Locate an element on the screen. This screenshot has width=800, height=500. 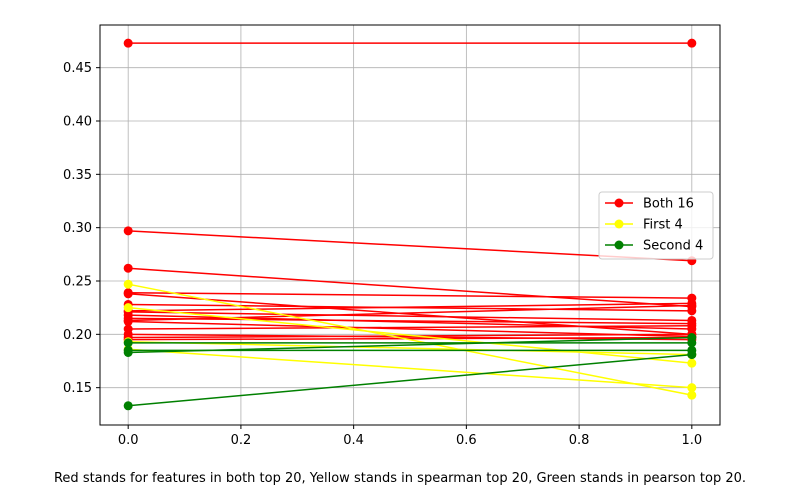
y-tick-label: 0.45 is located at coordinates (77, 68).